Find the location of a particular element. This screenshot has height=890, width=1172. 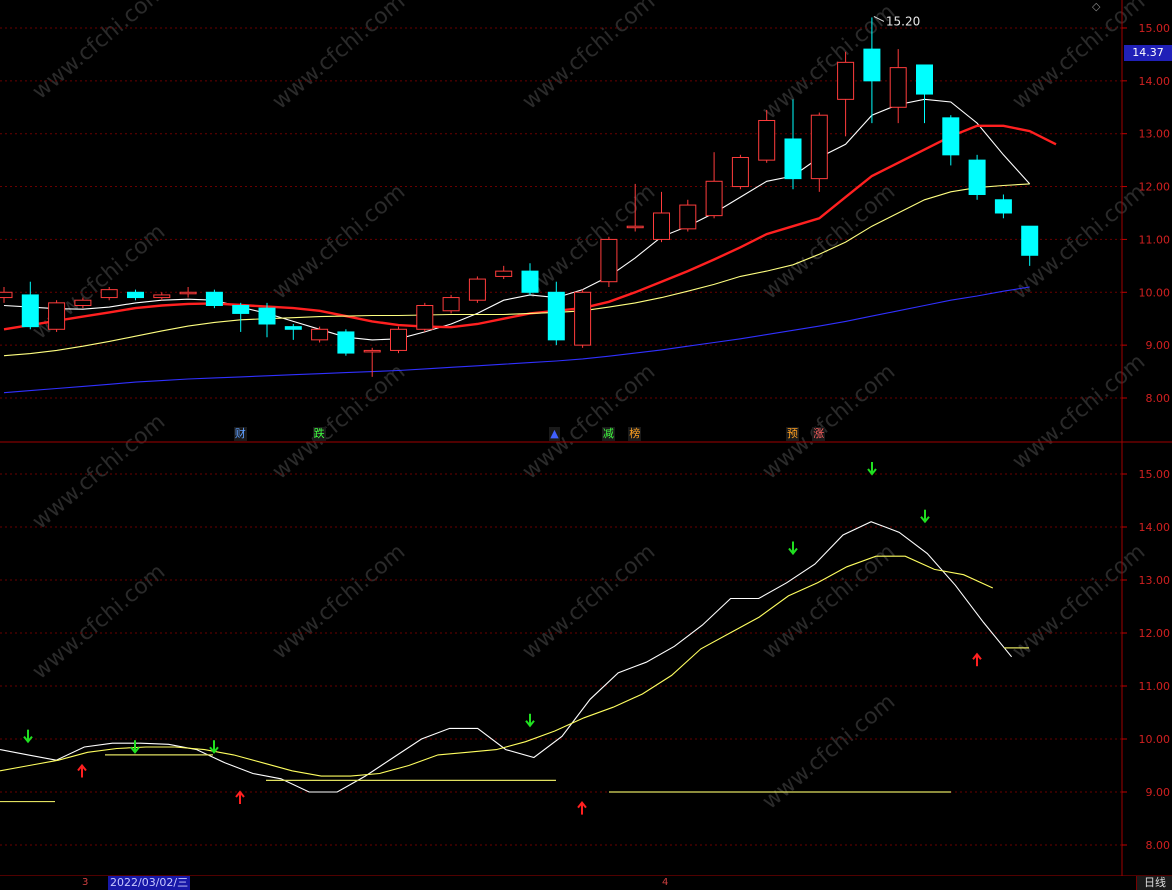

event-marker: 预 is located at coordinates (792, 434).